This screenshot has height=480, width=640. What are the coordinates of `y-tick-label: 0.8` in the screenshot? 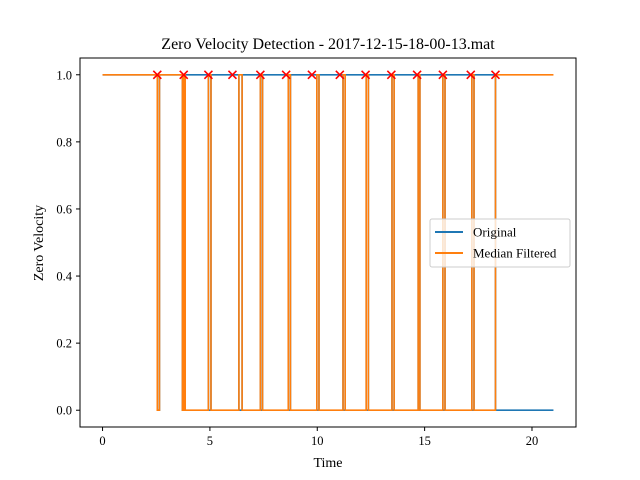 It's located at (64, 142).